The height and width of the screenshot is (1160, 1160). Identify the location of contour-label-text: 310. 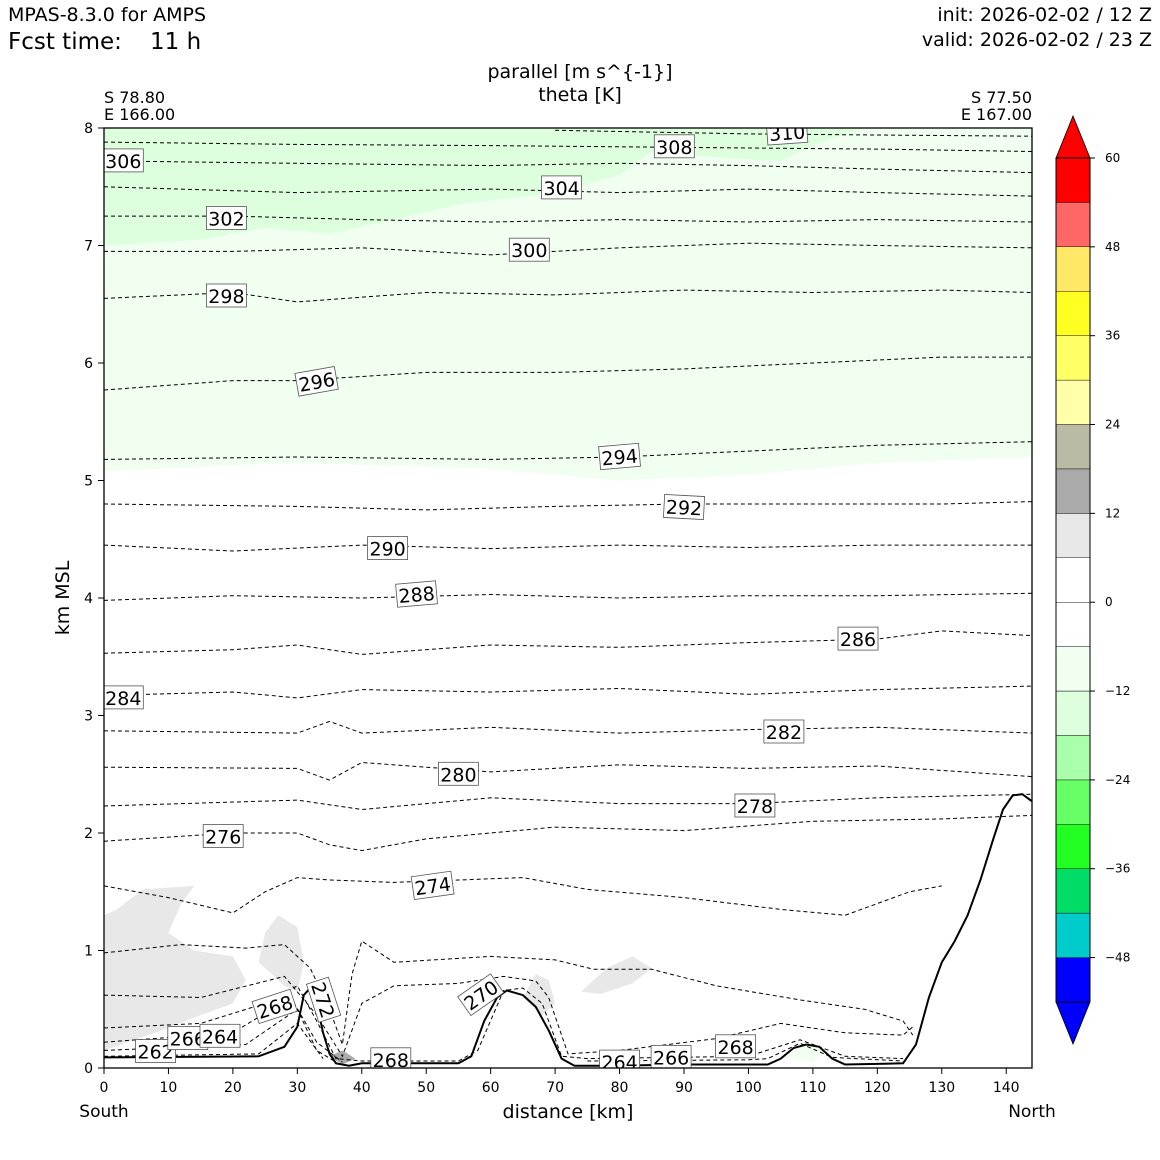
(787, 133).